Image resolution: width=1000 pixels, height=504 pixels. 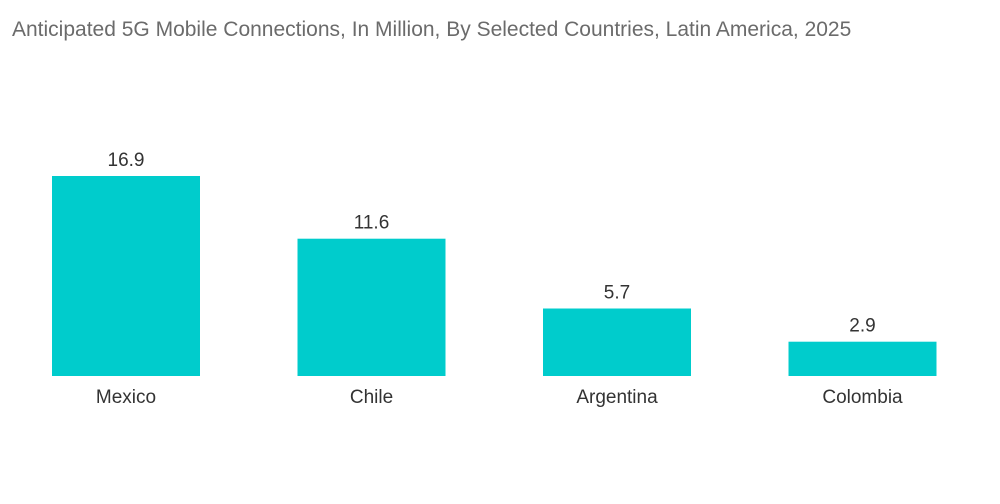 What do you see at coordinates (372, 223) in the screenshot?
I see `value-label-chile: 11.6` at bounding box center [372, 223].